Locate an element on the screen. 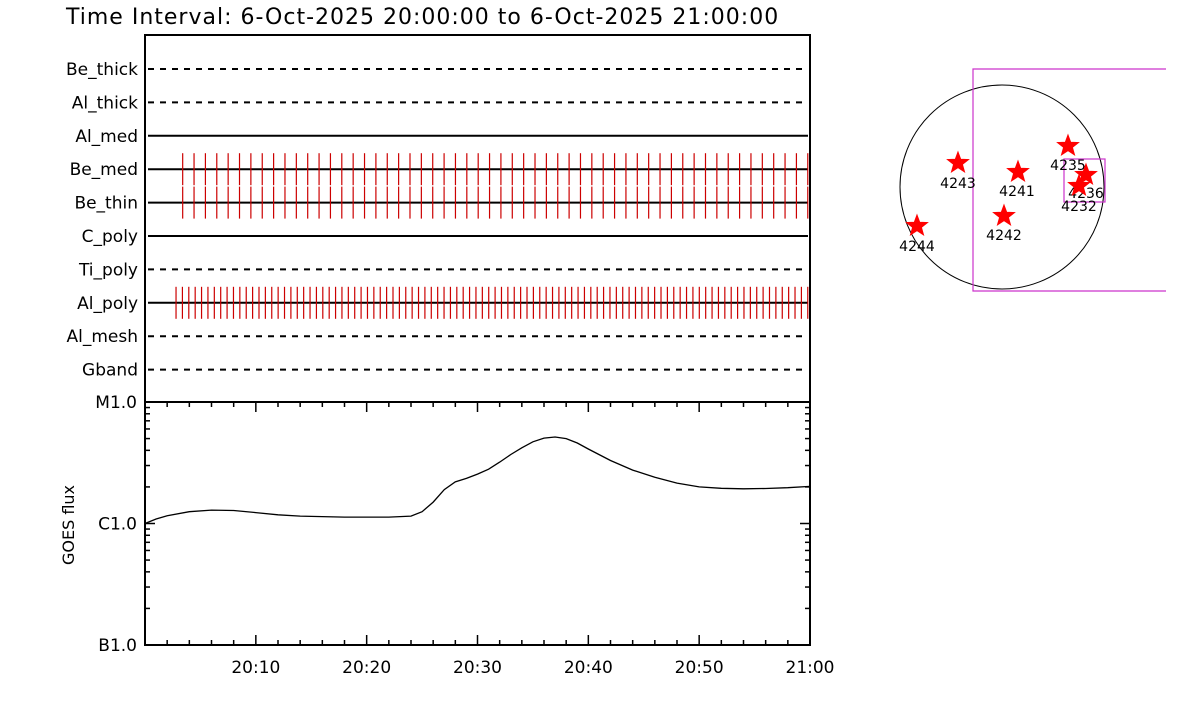 This screenshot has height=704, width=1200. channel-label-gband: Gband is located at coordinates (110, 371).